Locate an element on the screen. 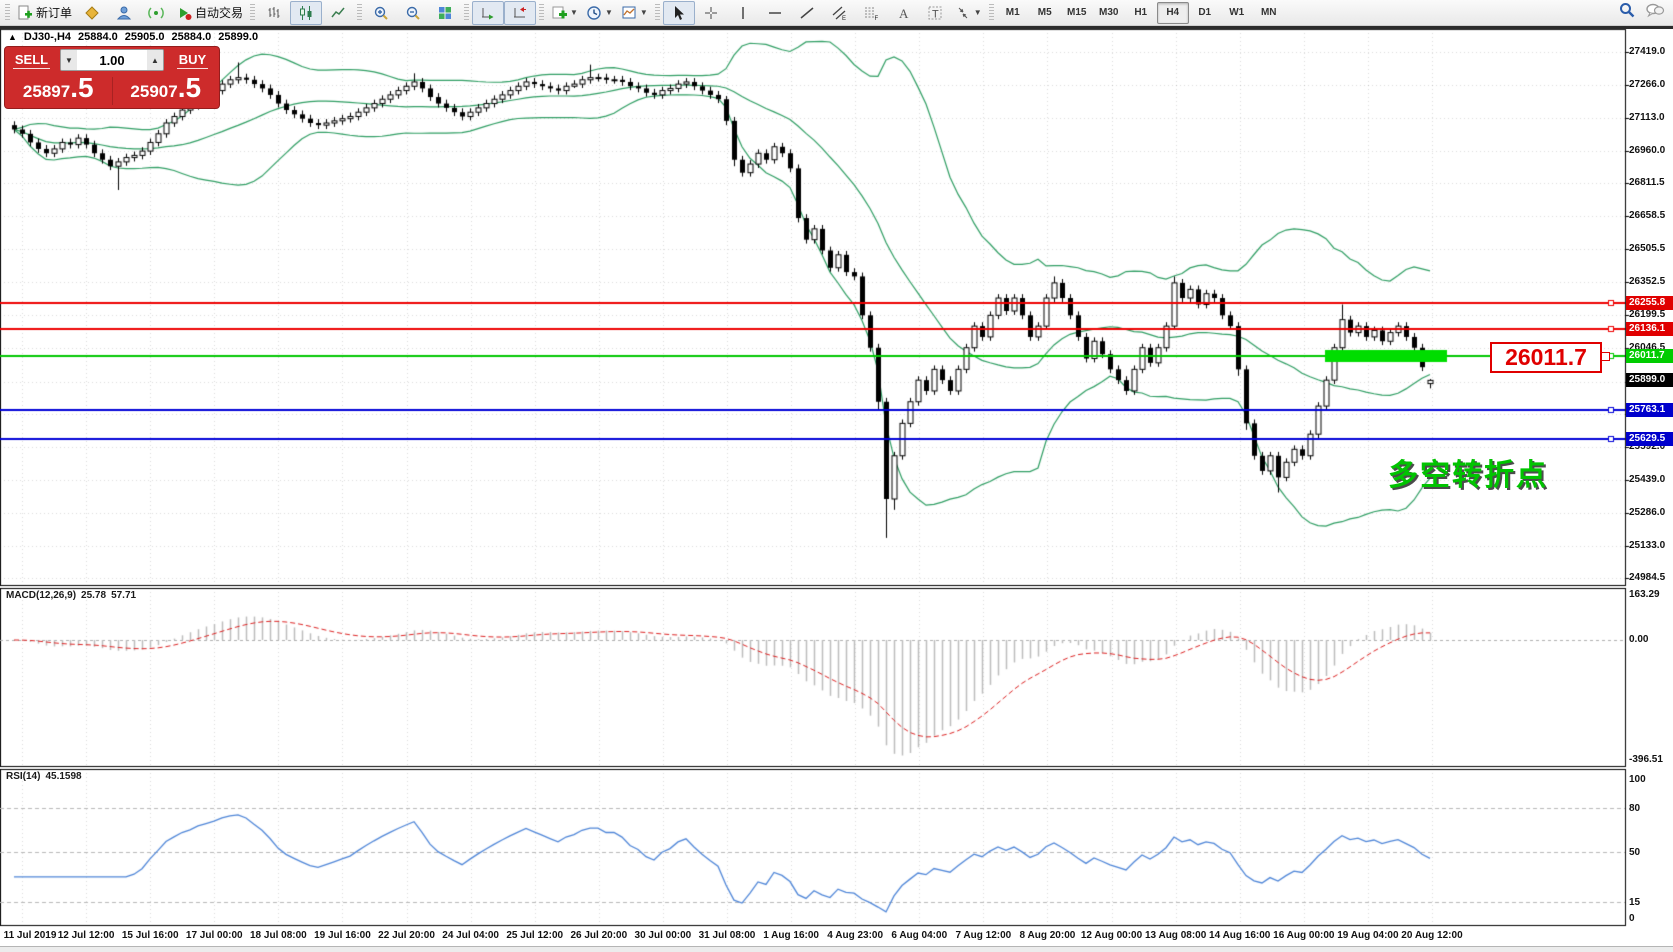 This screenshot has width=1673, height=952. rsi-axis-tick: 50 is located at coordinates (1635, 852).